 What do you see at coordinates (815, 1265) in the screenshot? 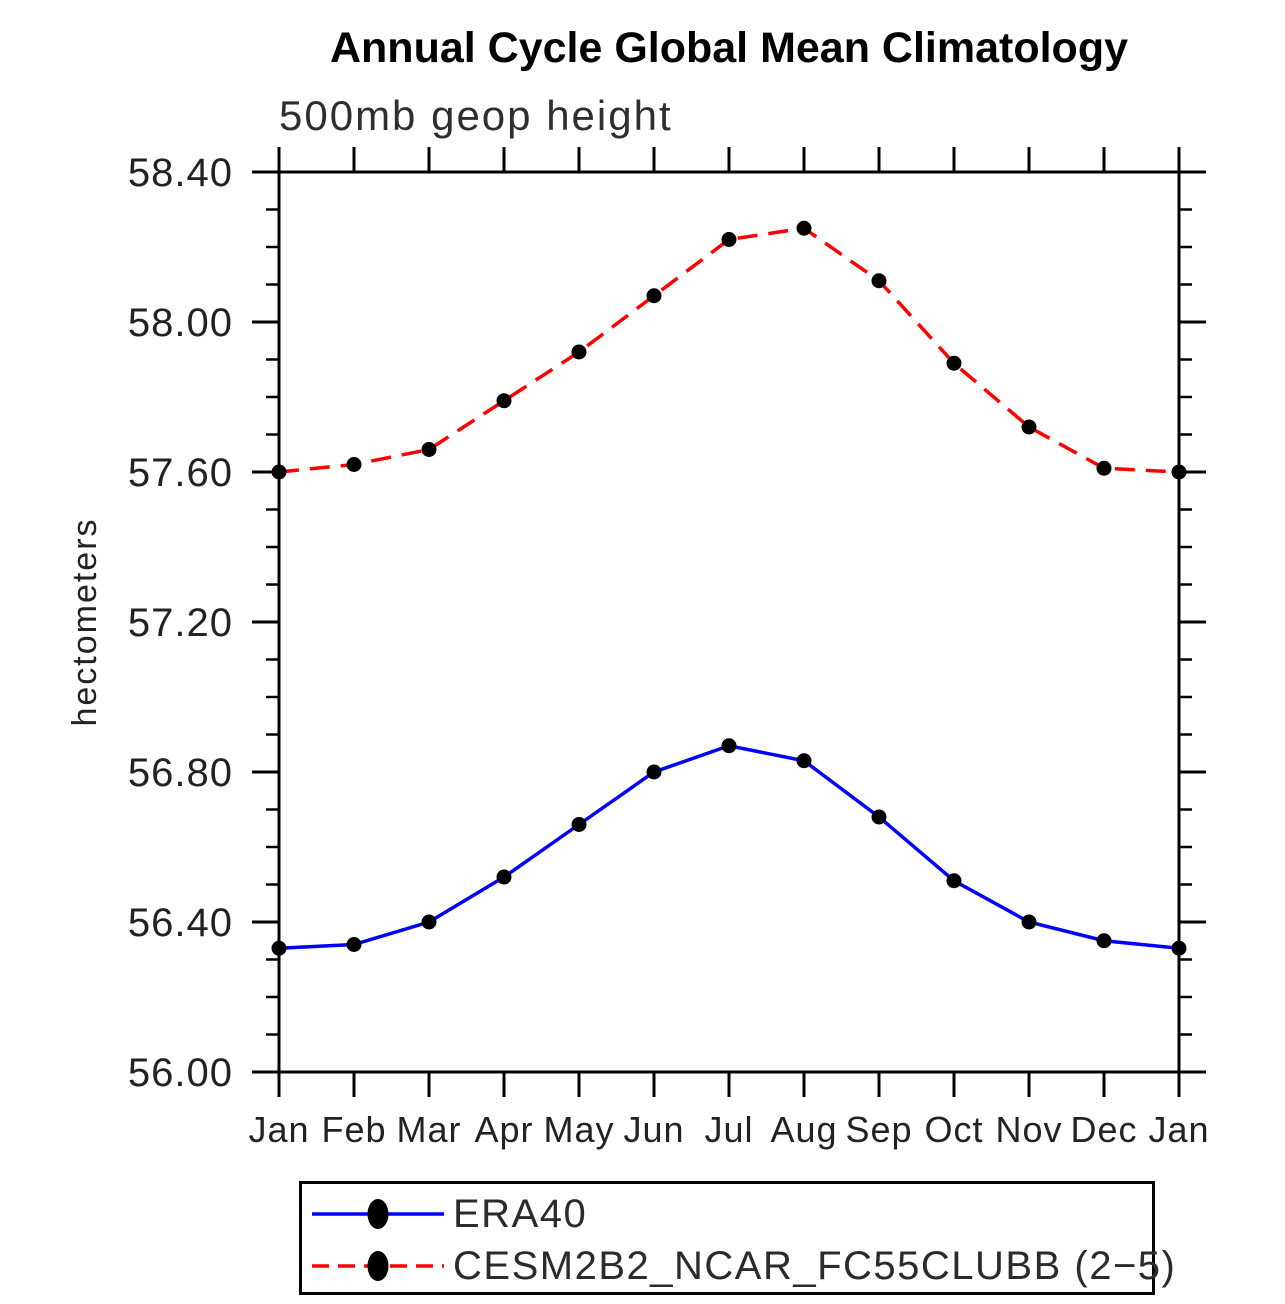
I see `legend-label-cesm2b2: CESM2B2_NCAR_FC55CLUBB (2−5)` at bounding box center [815, 1265].